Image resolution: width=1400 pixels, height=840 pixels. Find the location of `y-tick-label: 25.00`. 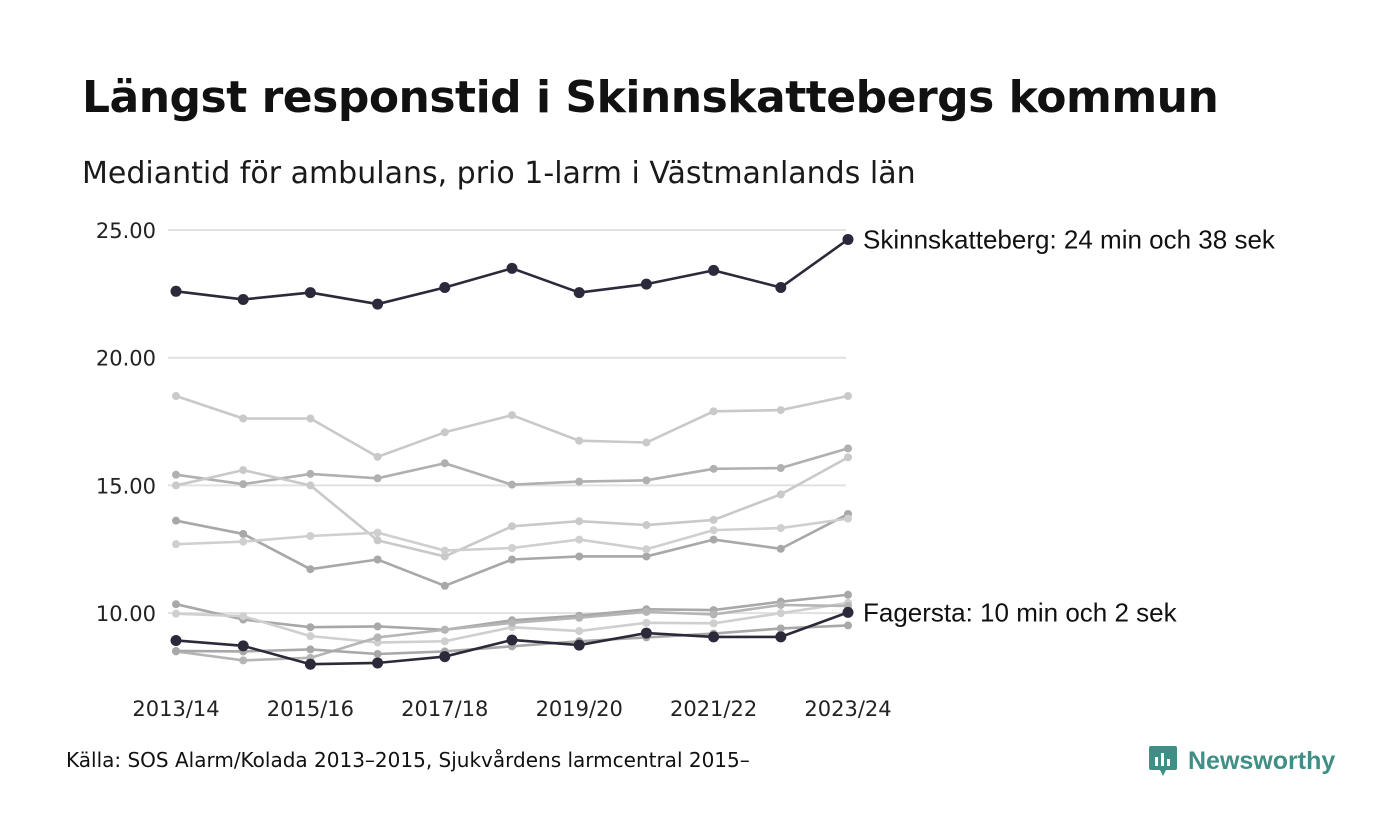

y-tick-label: 25.00 is located at coordinates (126, 231).